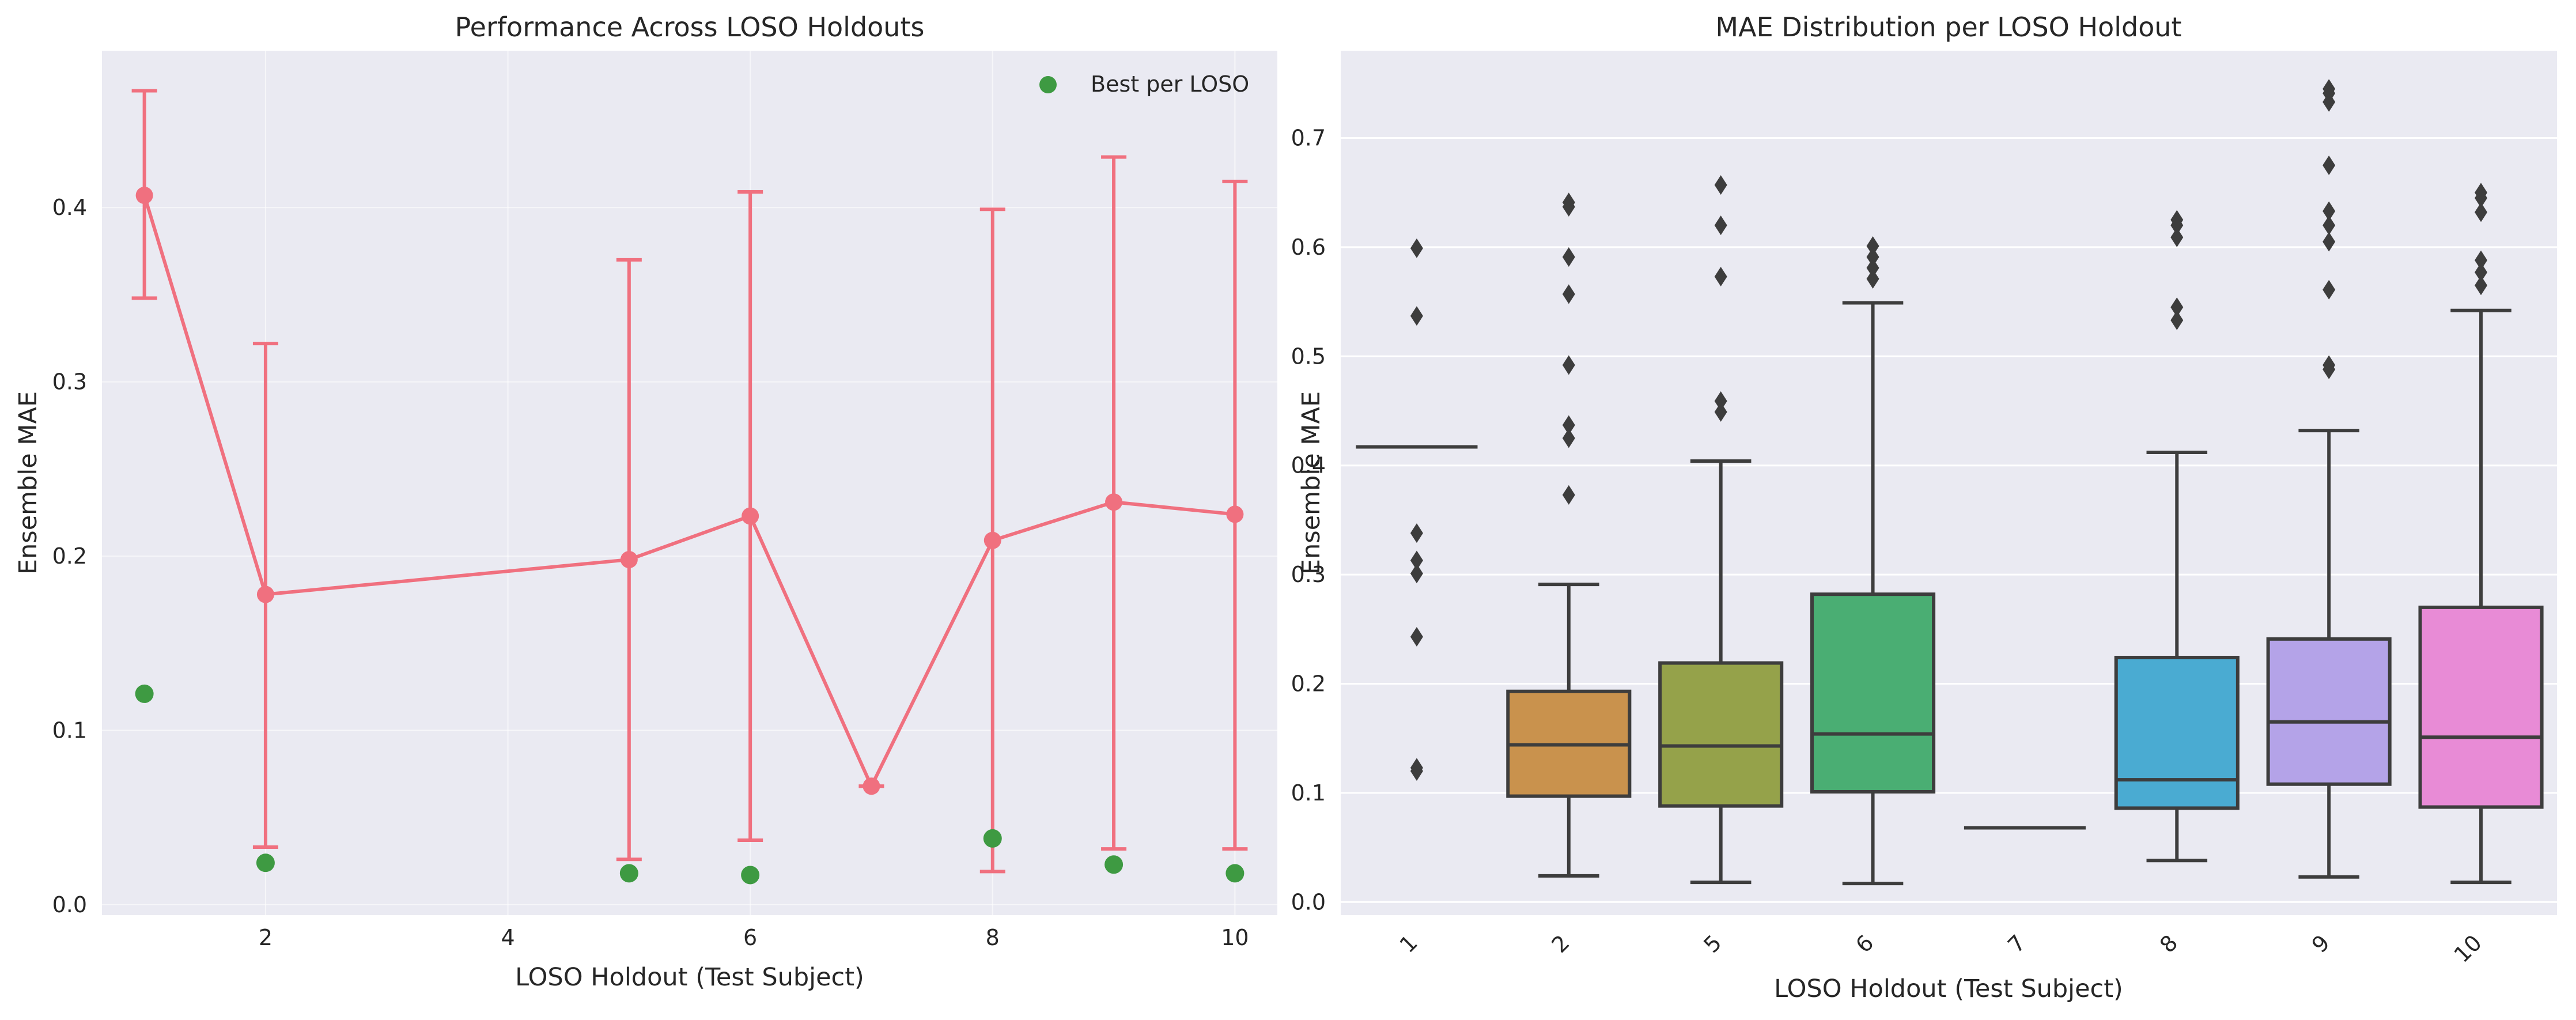 This screenshot has height=1020, width=2576. Describe the element at coordinates (1308, 356) in the screenshot. I see `y-tick-label: 0.5` at that location.